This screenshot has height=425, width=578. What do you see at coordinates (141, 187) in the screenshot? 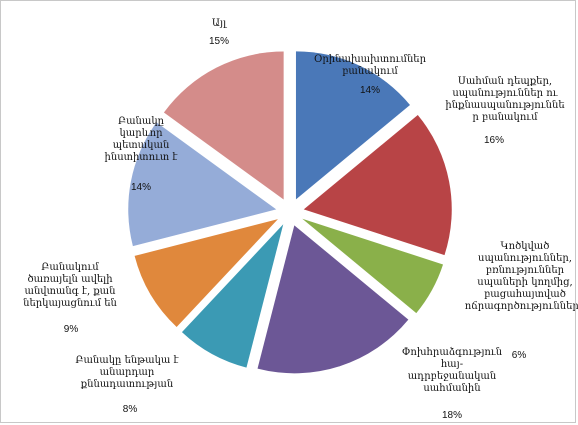
I see `slice-percent-7: 14%` at bounding box center [141, 187].